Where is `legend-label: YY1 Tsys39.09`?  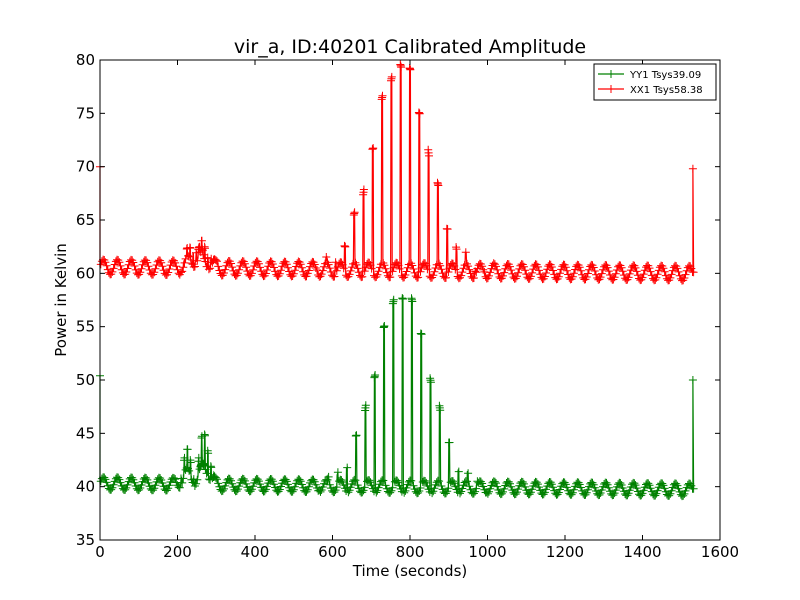 legend-label: YY1 Tsys39.09 is located at coordinates (665, 75).